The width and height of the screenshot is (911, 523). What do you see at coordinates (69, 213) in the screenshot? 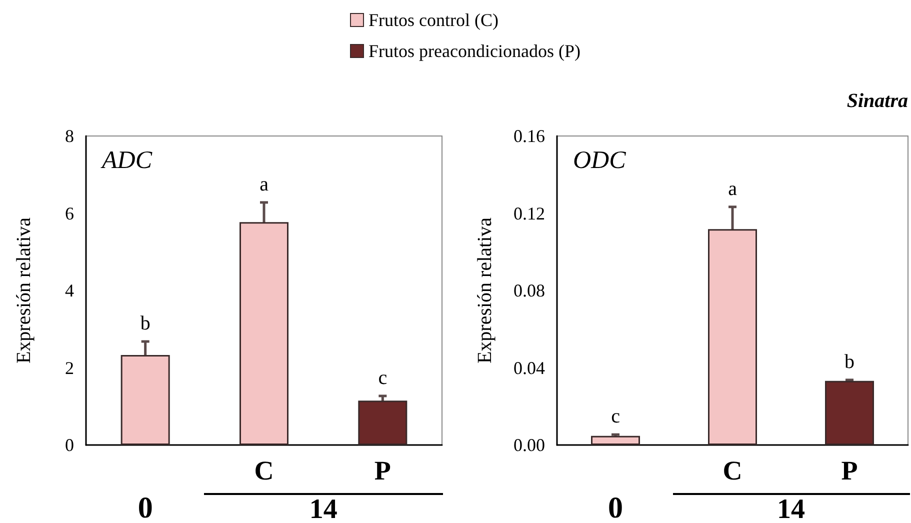
I see `y-tick-label: 6` at bounding box center [69, 213].